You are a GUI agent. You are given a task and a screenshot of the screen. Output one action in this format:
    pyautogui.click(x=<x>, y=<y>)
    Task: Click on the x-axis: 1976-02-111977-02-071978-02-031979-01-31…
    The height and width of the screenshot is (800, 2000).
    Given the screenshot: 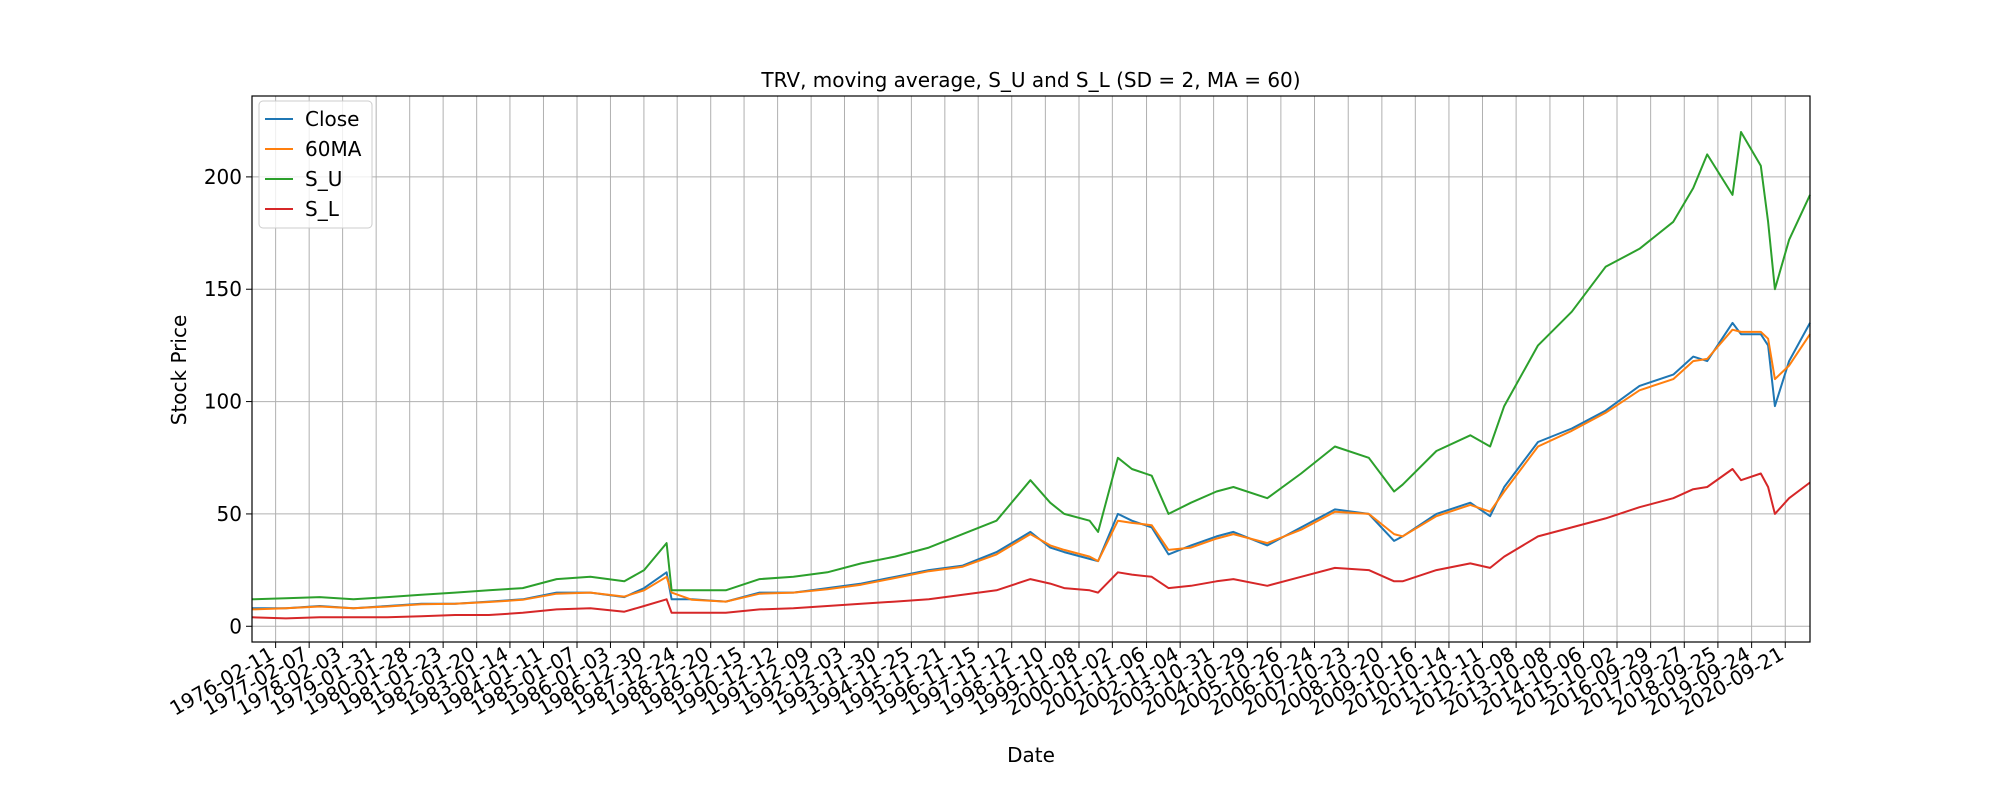 What is the action you would take?
    pyautogui.click(x=976, y=681)
    